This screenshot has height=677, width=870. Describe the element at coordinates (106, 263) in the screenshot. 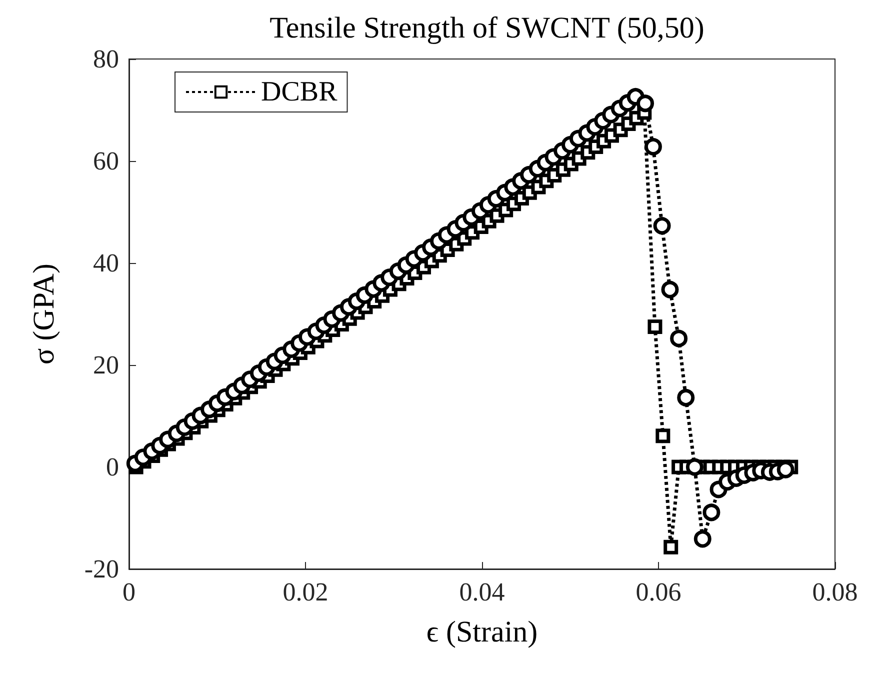

I see `y-tick-label: 40` at that location.